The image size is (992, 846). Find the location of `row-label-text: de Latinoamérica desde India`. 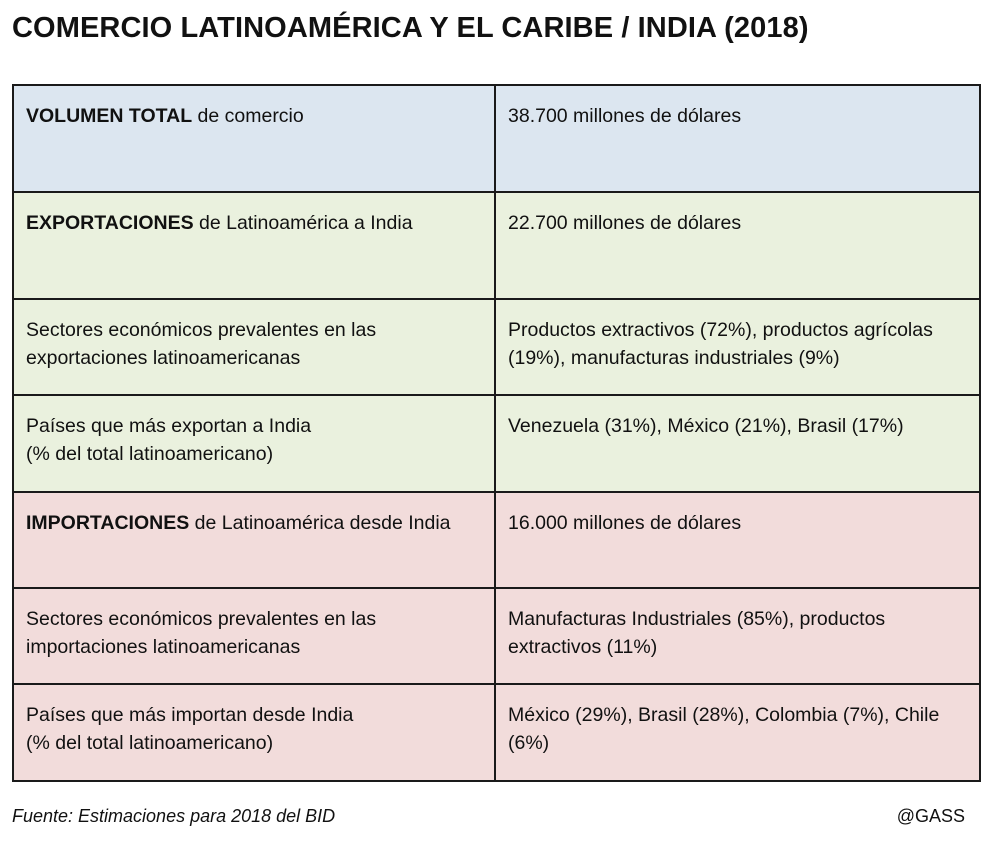

row-label-text: de Latinoamérica desde India is located at coordinates (320, 523).